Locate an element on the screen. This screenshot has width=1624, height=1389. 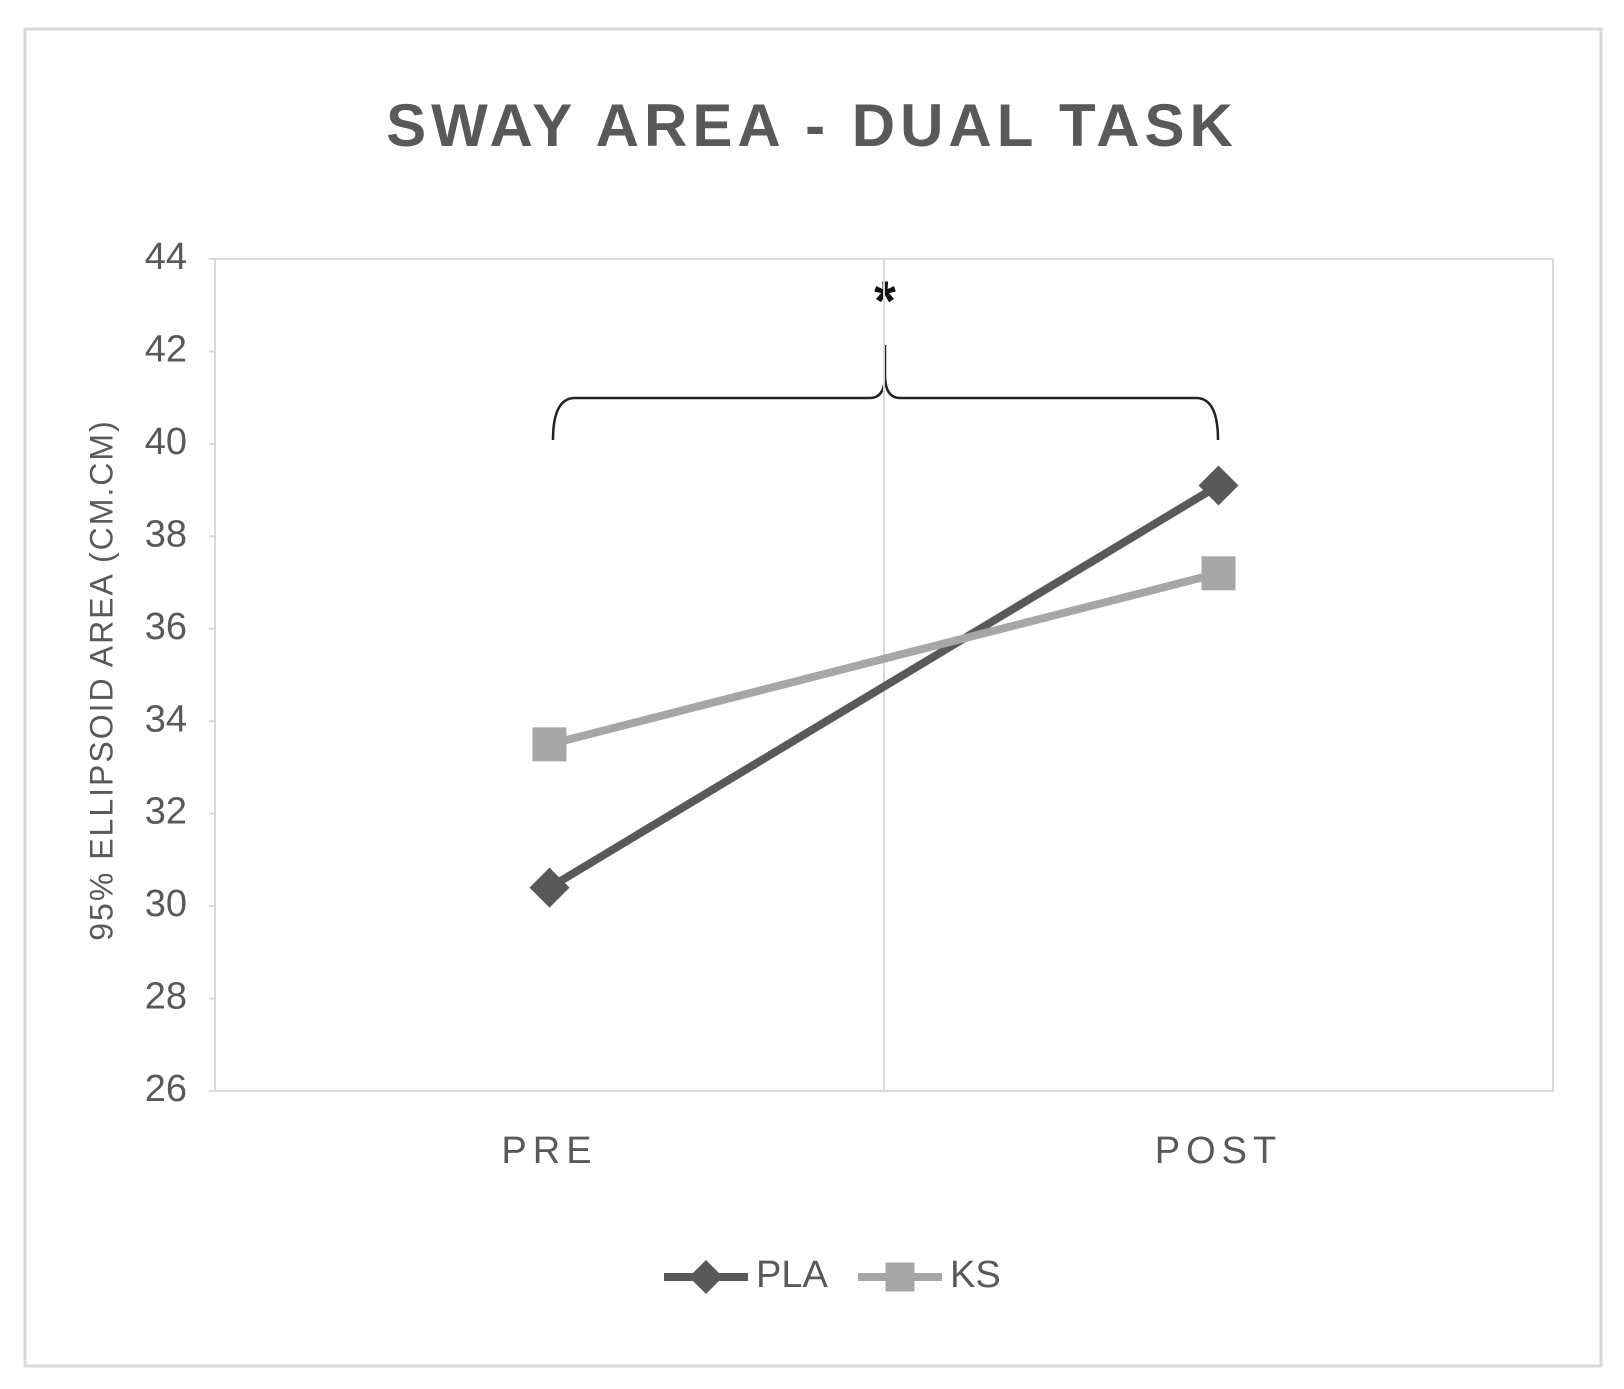
y-tick-label: 40 is located at coordinates (166, 442).